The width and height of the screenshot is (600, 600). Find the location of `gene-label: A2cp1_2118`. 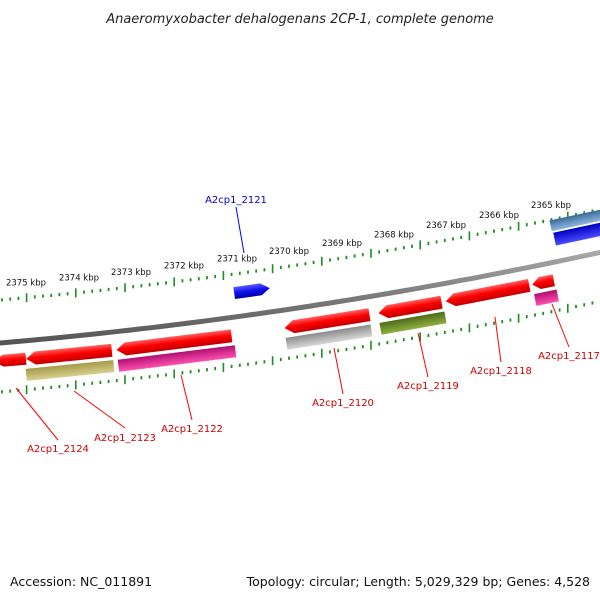

gene-label: A2cp1_2118 is located at coordinates (501, 371).